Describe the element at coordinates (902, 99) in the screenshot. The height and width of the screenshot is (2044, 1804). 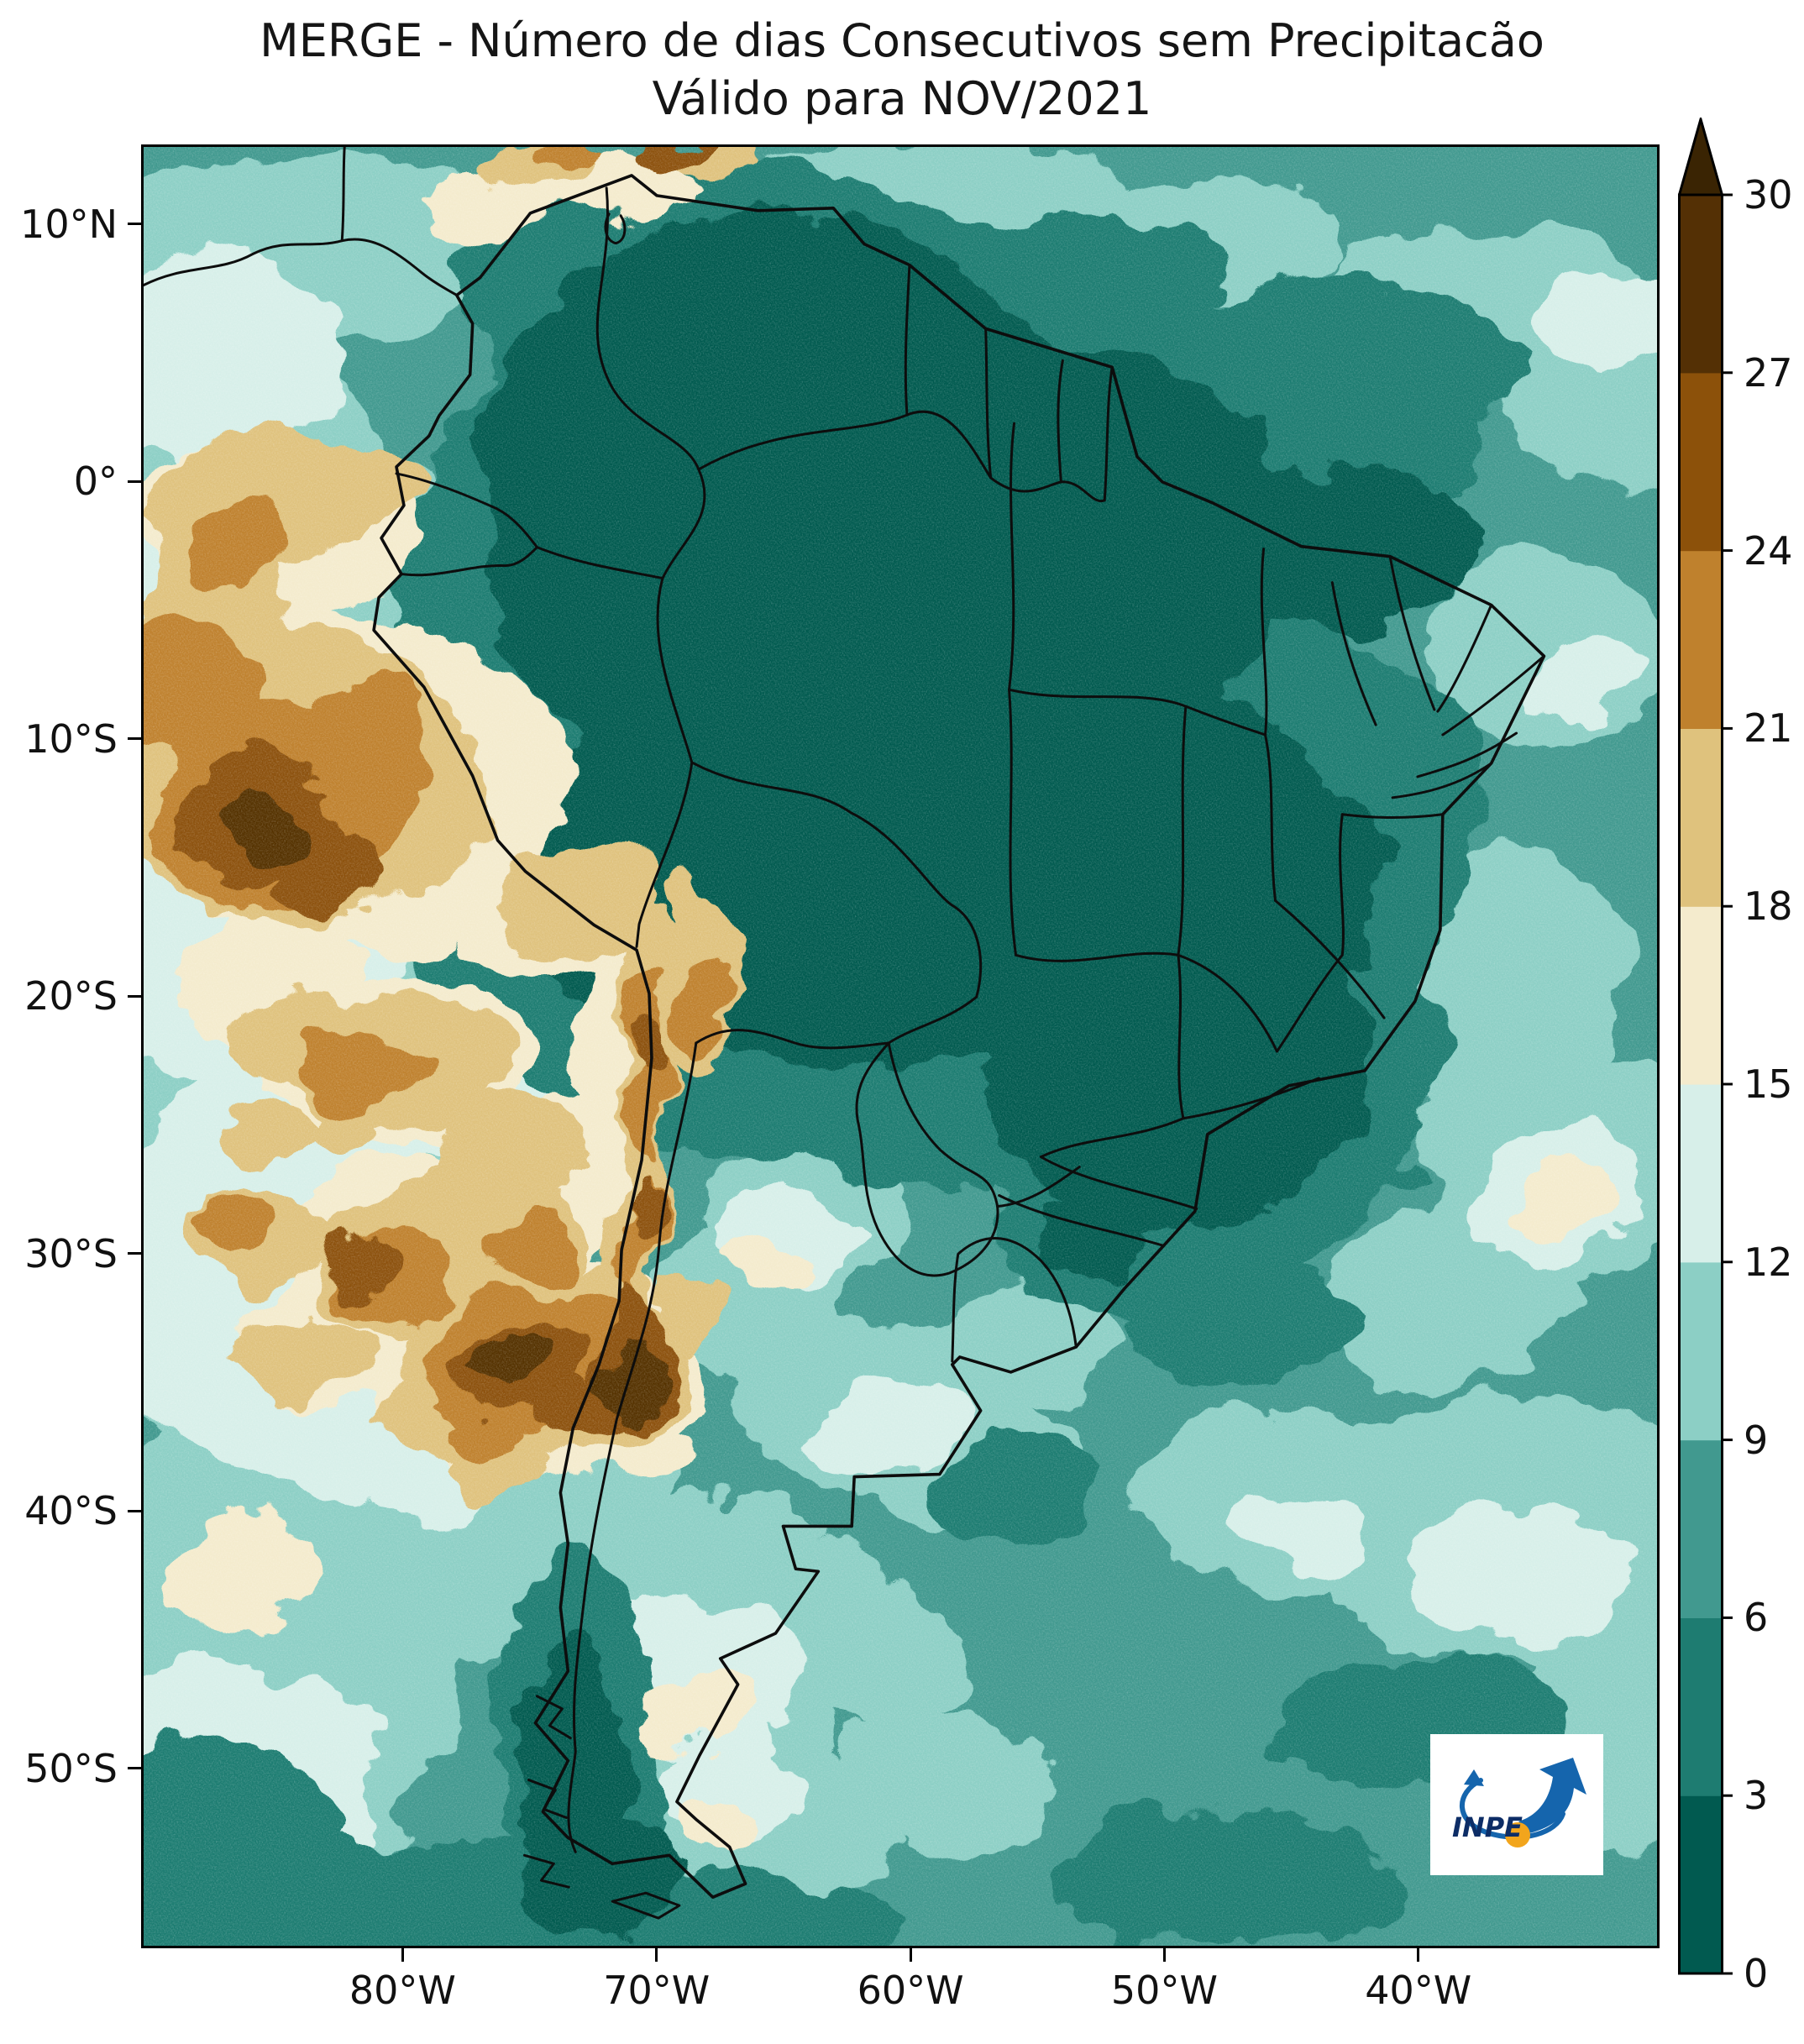
I see `chart-title-line2: Válido para NOV/2021` at that location.